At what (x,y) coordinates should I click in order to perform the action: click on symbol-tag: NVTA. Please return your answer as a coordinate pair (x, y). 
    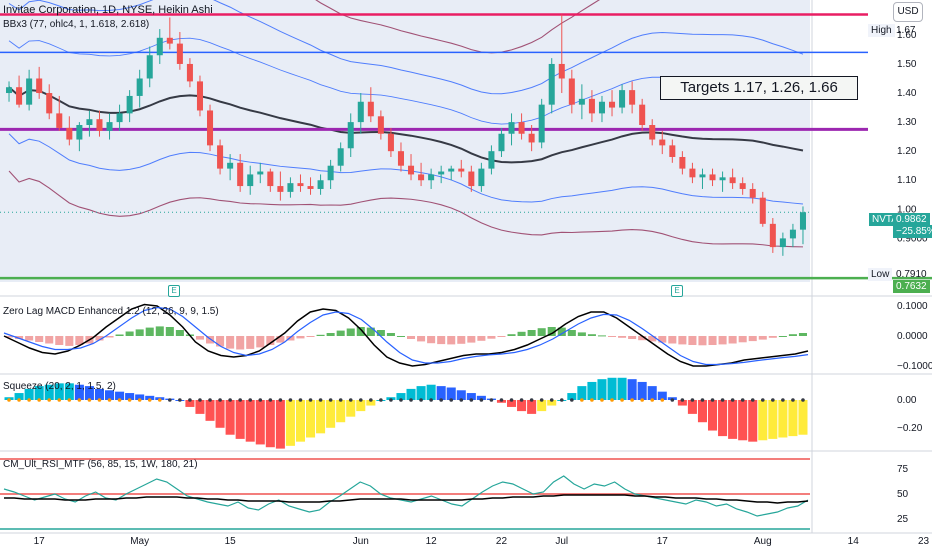
    Looking at the image, I should click on (885, 219).